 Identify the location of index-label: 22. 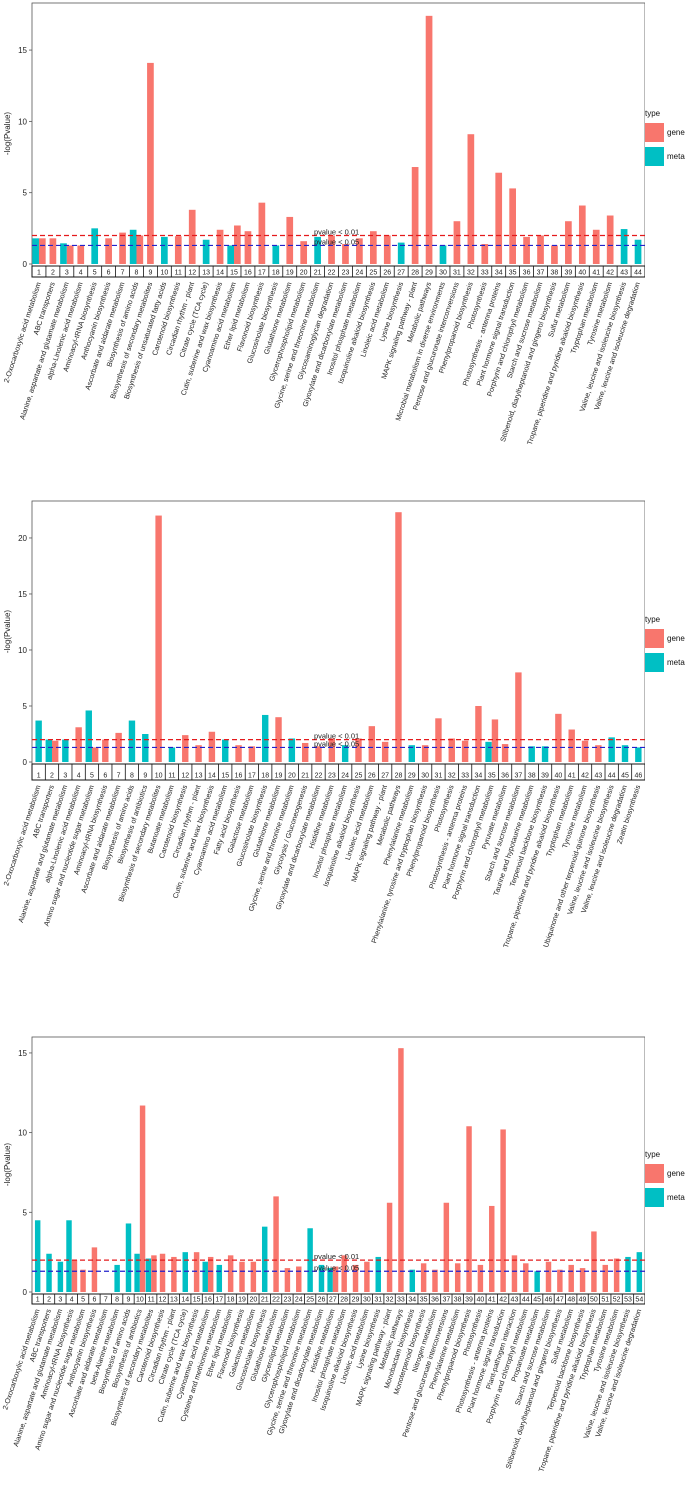
(319, 776).